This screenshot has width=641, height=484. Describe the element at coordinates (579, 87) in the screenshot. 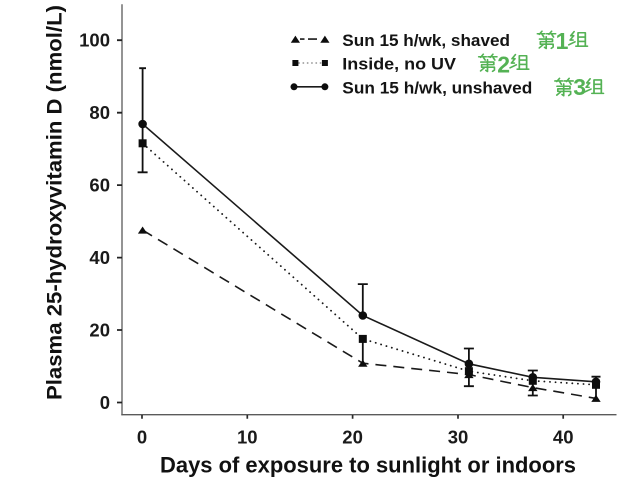

I see `svg-text: 3` at that location.